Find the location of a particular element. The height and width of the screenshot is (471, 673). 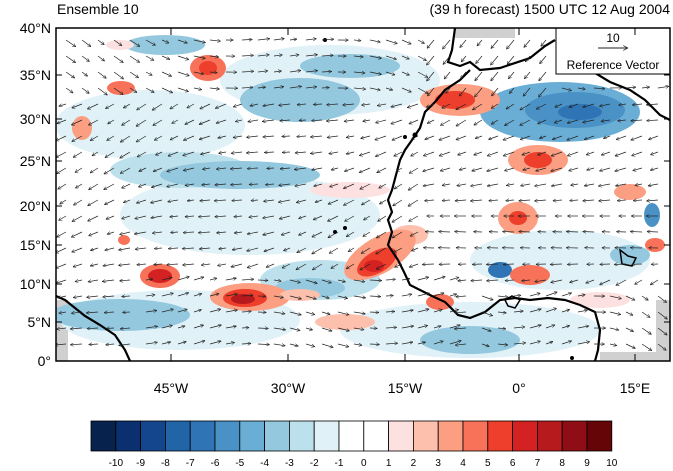

reference-vector-label: Reference Vector is located at coordinates (613, 65).